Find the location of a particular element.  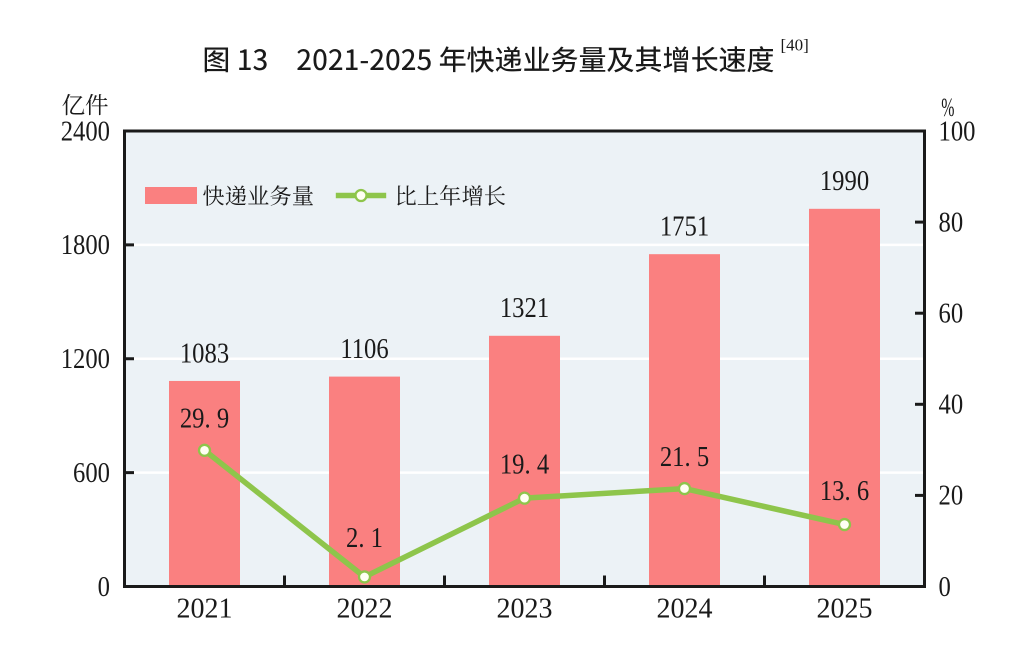

left-axis-unit: 亿件 is located at coordinates (84, 104).